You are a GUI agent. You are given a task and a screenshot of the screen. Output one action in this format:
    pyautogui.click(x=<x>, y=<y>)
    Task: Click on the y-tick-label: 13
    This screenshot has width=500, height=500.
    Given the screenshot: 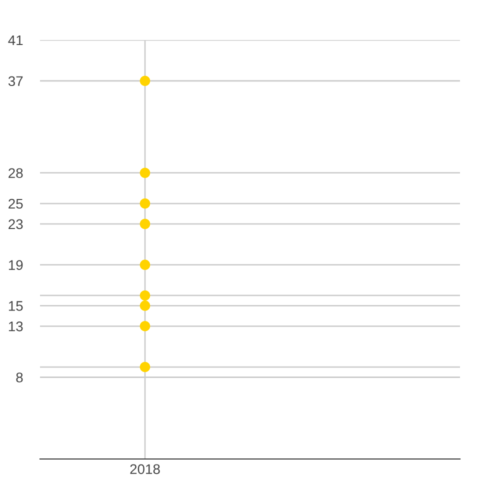 What is the action you would take?
    pyautogui.click(x=15, y=326)
    